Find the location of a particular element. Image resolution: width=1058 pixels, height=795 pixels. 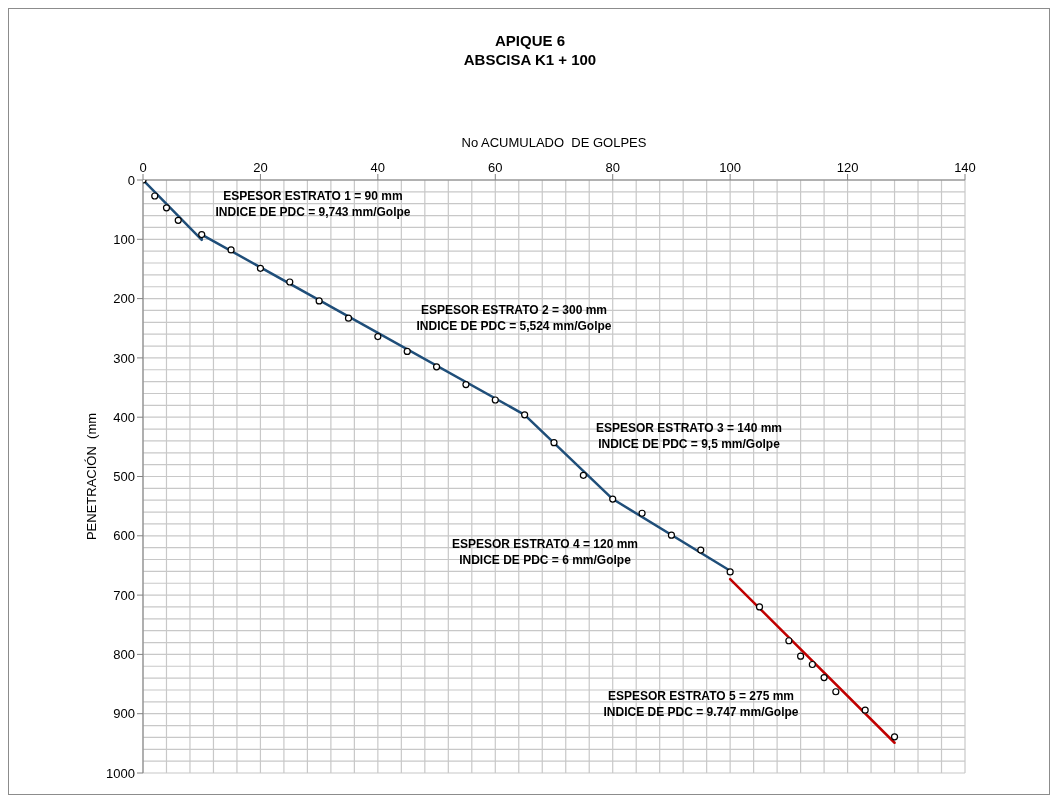

x-tick-label: 120 is located at coordinates (847, 167).